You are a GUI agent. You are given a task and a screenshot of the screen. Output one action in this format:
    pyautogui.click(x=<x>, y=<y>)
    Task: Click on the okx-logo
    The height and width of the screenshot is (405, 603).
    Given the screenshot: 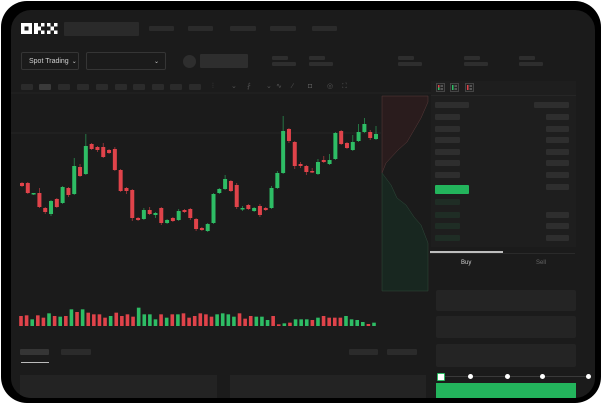 What is the action you would take?
    pyautogui.click(x=40, y=29)
    